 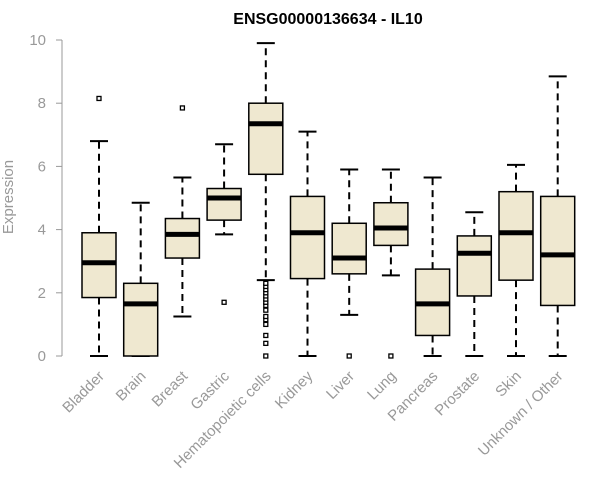 I want to click on box-pancreas, so click(x=432, y=266).